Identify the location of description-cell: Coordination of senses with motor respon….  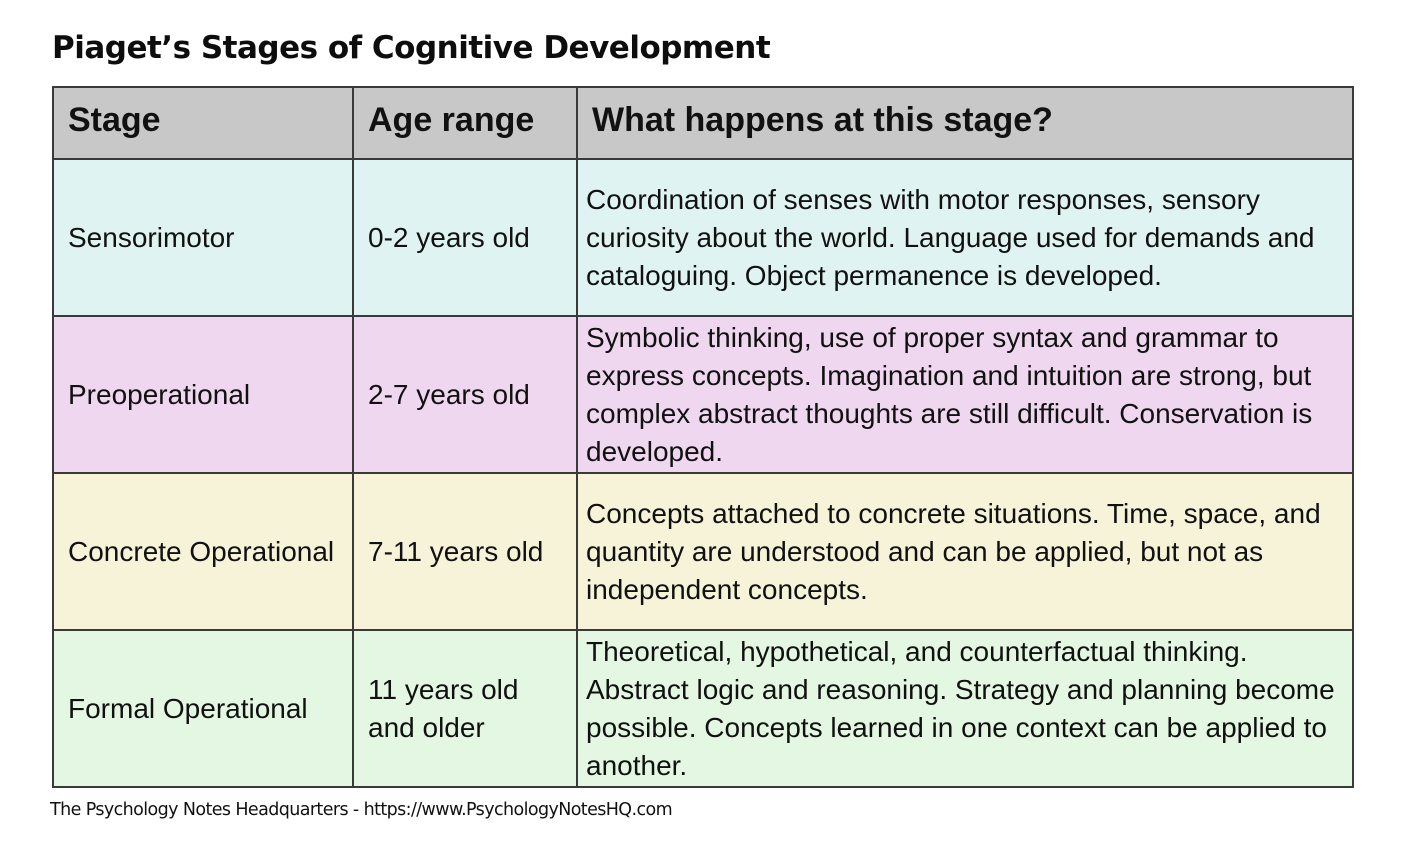
(965, 237).